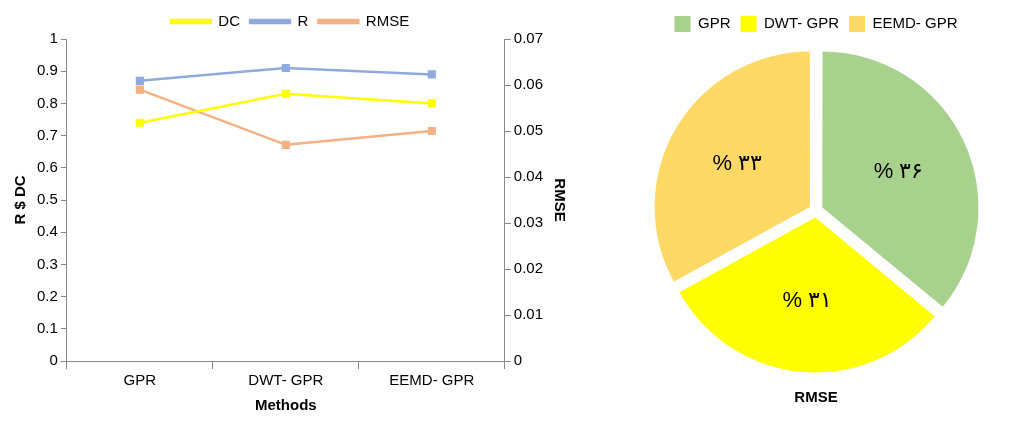  I want to click on y-tick-label: 0.2, so click(47, 295).